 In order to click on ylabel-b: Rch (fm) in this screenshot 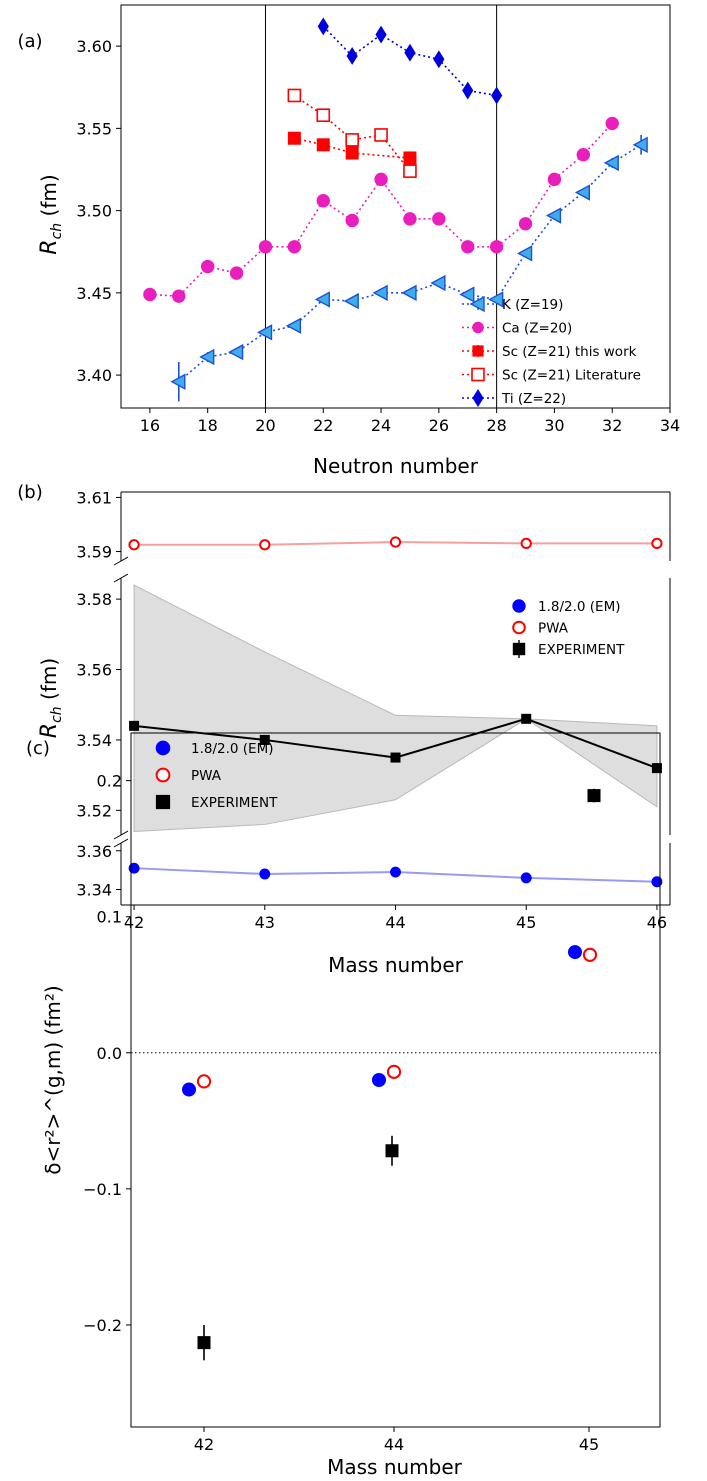, I will do `click(51, 698)`.